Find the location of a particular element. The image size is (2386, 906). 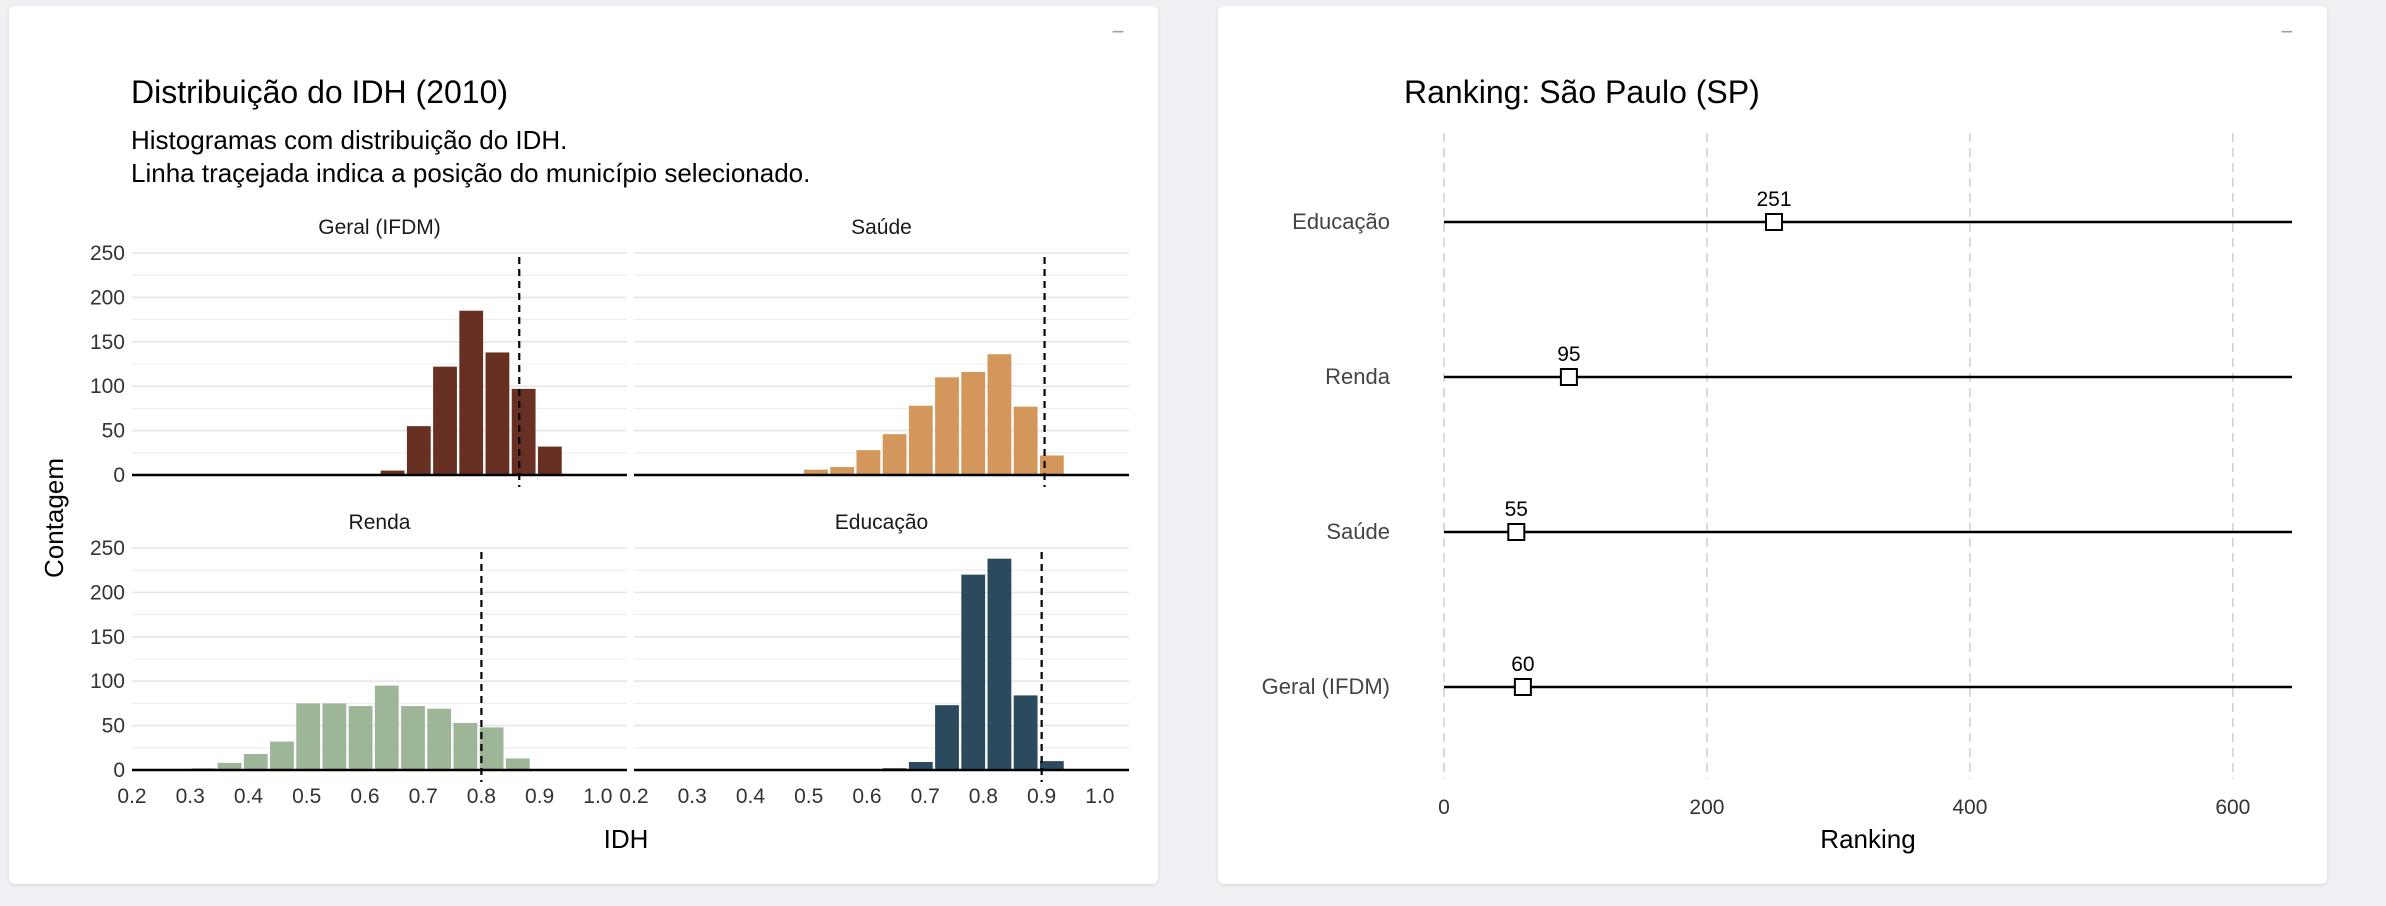

y-tick-label: 0 is located at coordinates (119, 475).